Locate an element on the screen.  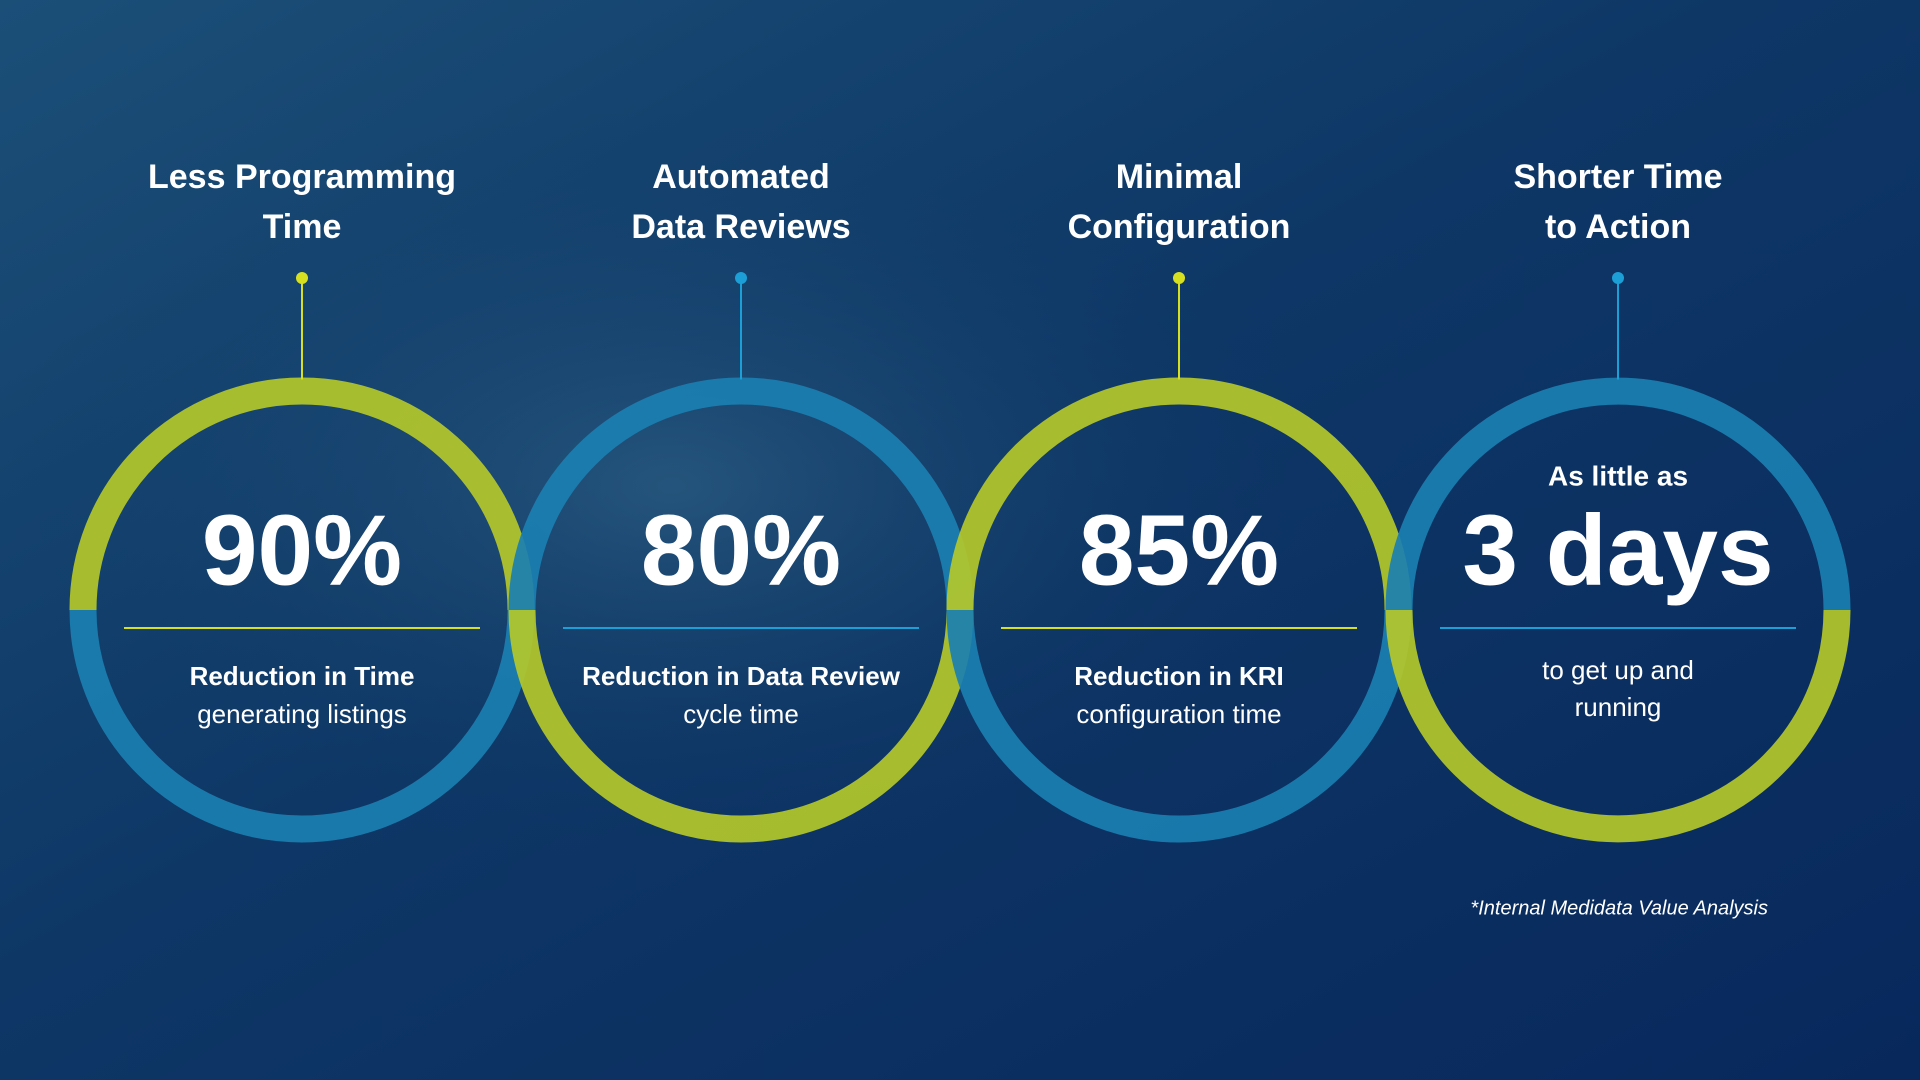
item-title: Data Reviews is located at coordinates (740, 227).